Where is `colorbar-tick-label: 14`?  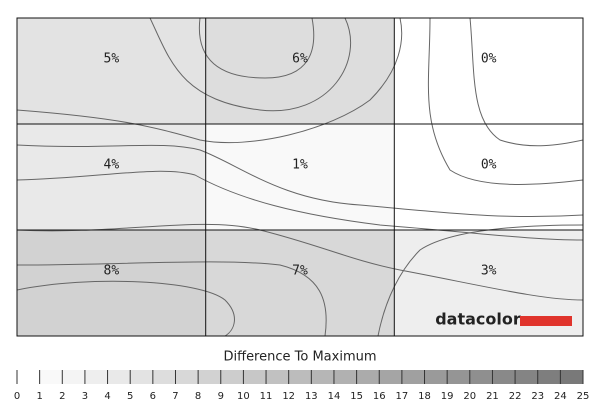 colorbar-tick-label: 14 is located at coordinates (334, 396).